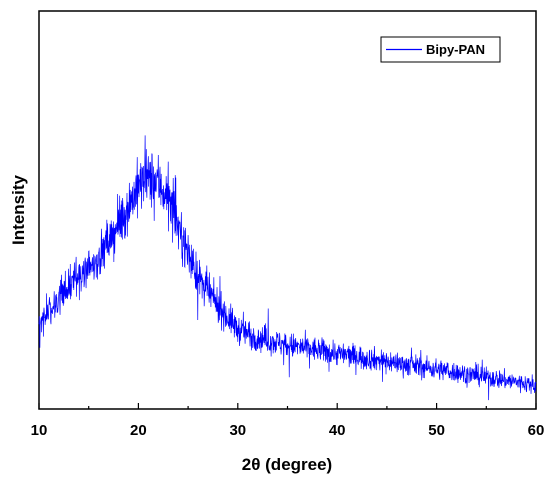 The width and height of the screenshot is (550, 483). I want to click on y-axis-title: Intensity, so click(18, 210).